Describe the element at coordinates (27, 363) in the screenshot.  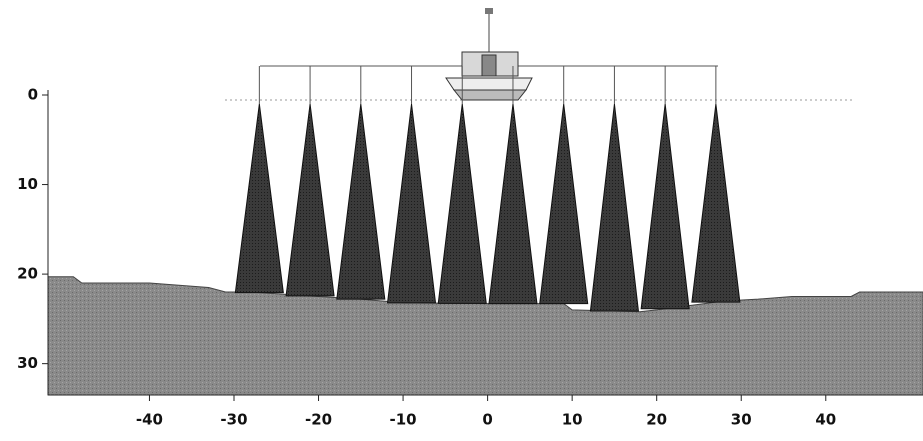
I see `y-tick-label: 30` at that location.